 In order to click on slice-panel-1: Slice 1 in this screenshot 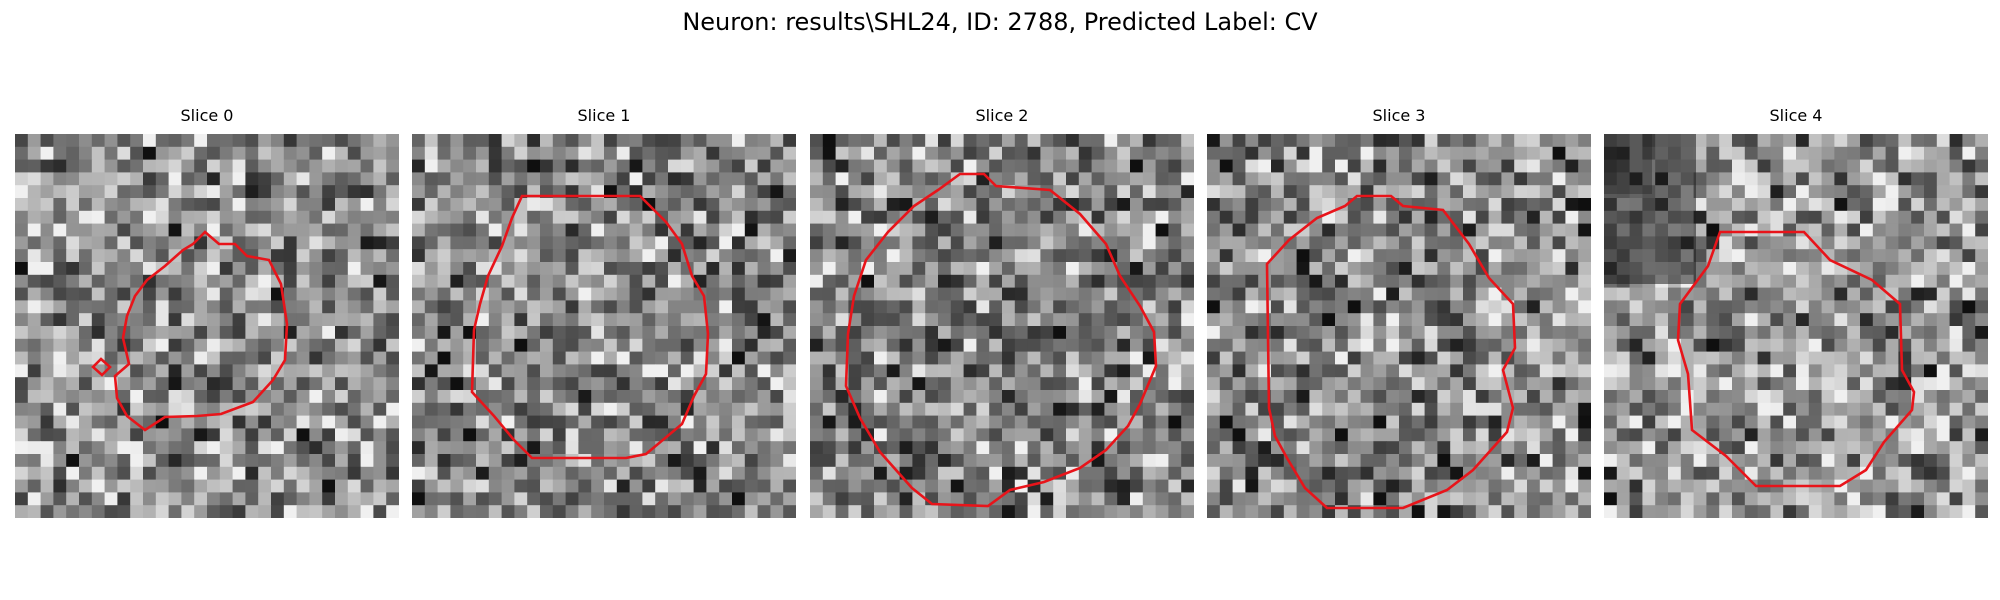, I will do `click(604, 313)`.